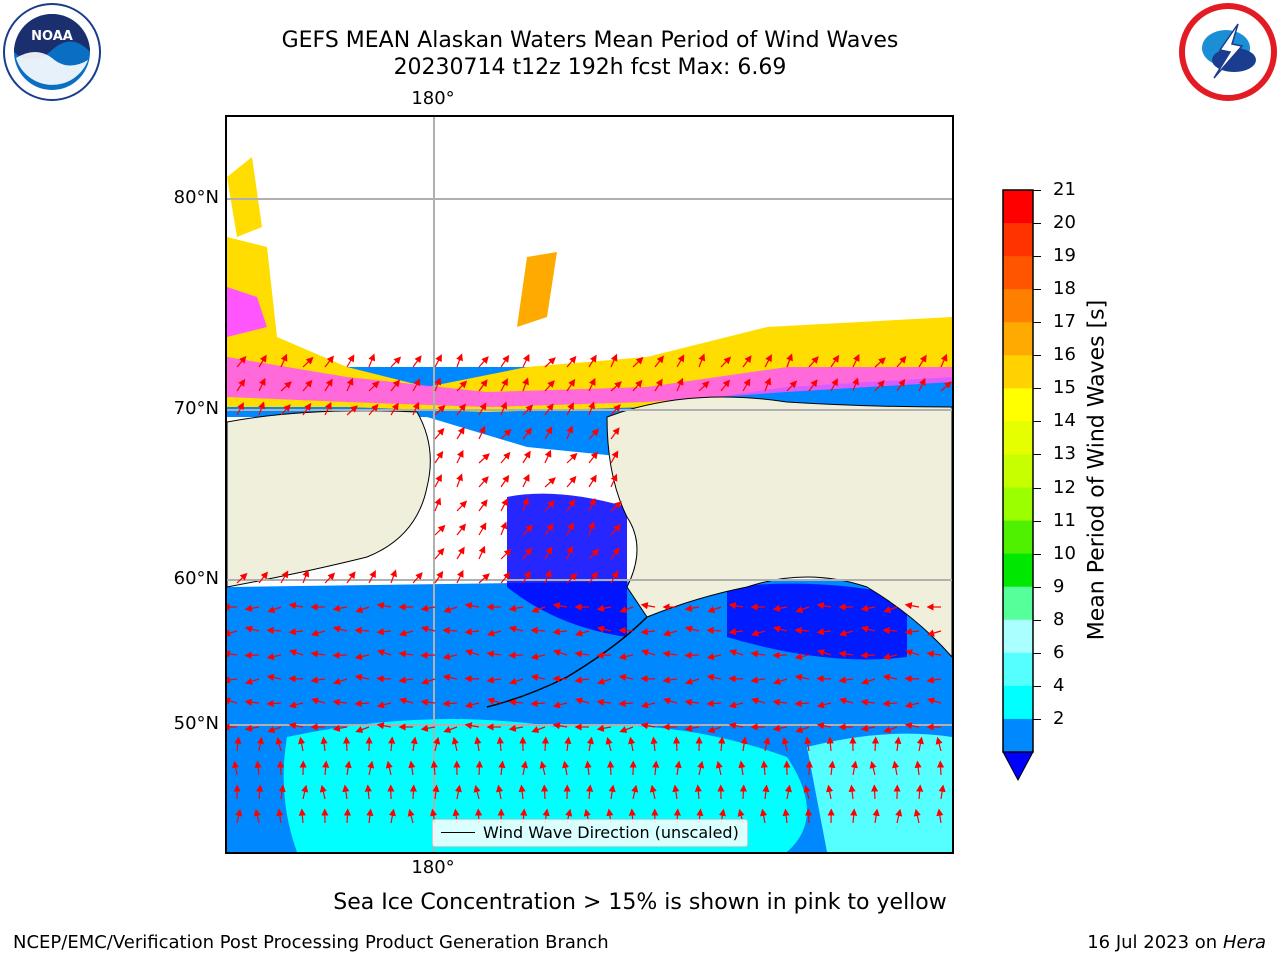 The width and height of the screenshot is (1280, 960). I want to click on lat-label-50: 50°N, so click(196, 723).